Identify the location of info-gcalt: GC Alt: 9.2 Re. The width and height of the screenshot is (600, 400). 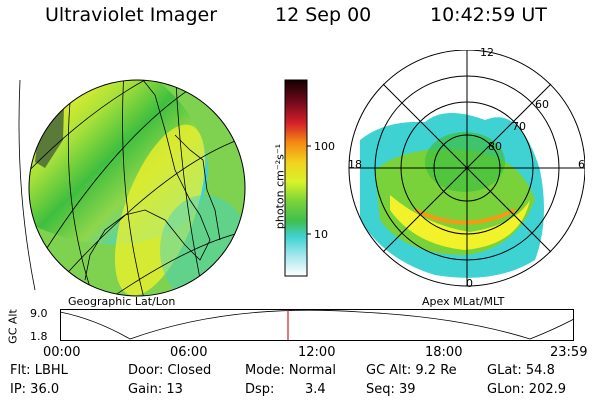
(411, 370).